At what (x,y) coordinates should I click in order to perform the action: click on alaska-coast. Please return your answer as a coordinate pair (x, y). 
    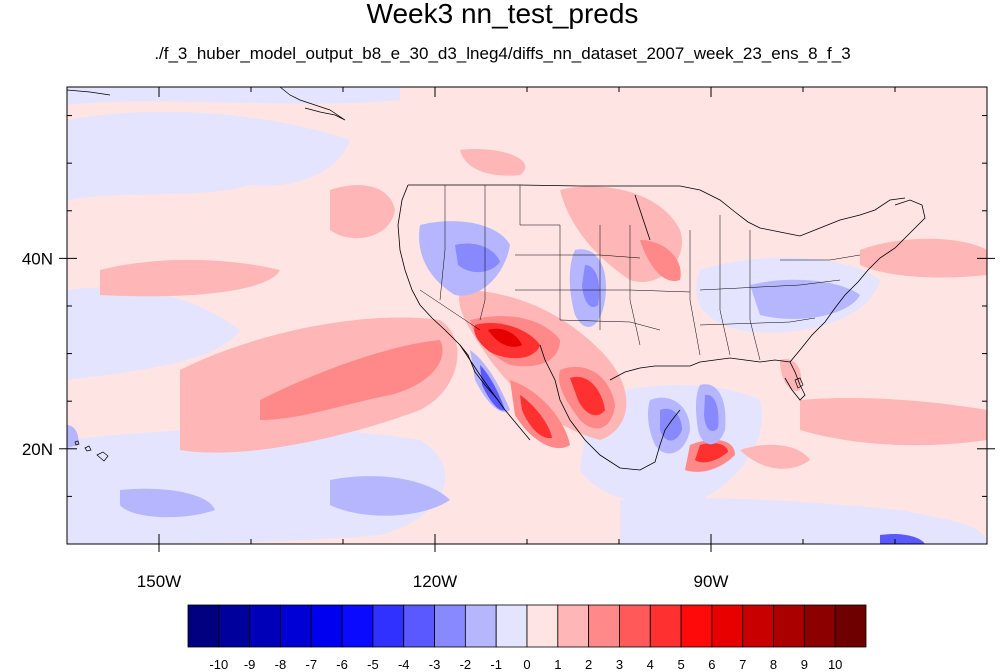
    Looking at the image, I should click on (206, 104).